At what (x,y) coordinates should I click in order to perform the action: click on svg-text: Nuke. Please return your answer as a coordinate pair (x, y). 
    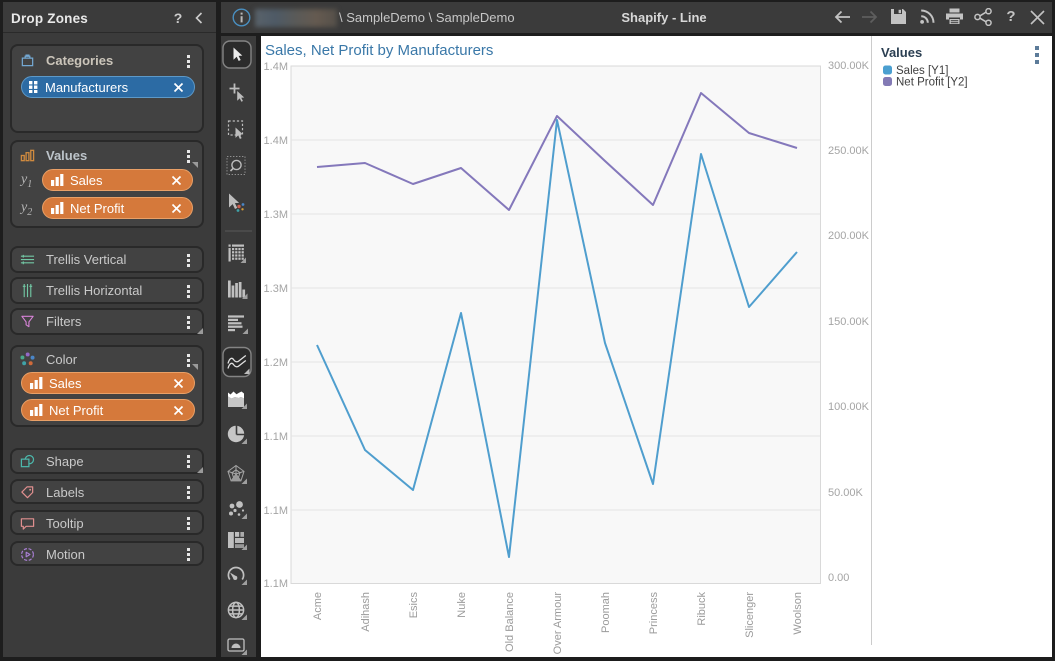
    Looking at the image, I should click on (462, 605).